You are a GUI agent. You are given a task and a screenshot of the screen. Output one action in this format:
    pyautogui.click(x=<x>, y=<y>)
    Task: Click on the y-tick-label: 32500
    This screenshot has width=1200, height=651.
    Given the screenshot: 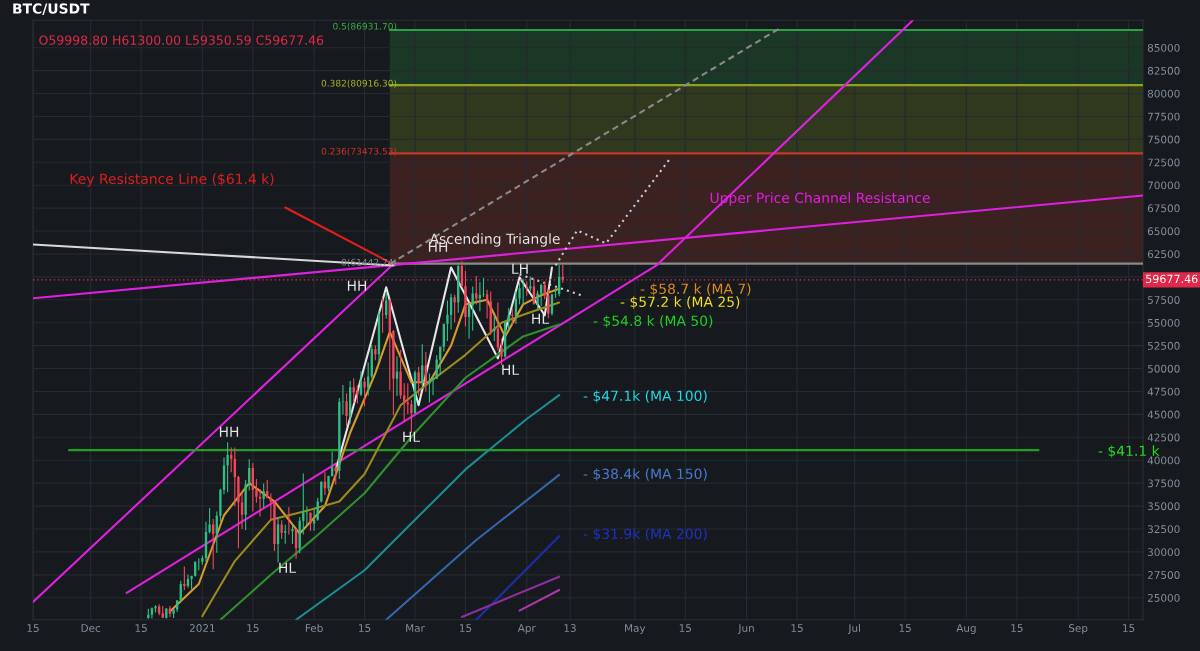 What is the action you would take?
    pyautogui.click(x=1163, y=529)
    